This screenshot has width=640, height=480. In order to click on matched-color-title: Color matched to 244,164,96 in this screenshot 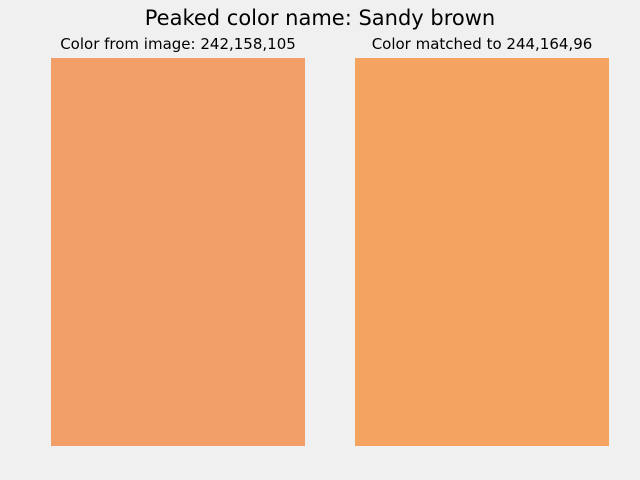, I will do `click(482, 44)`.